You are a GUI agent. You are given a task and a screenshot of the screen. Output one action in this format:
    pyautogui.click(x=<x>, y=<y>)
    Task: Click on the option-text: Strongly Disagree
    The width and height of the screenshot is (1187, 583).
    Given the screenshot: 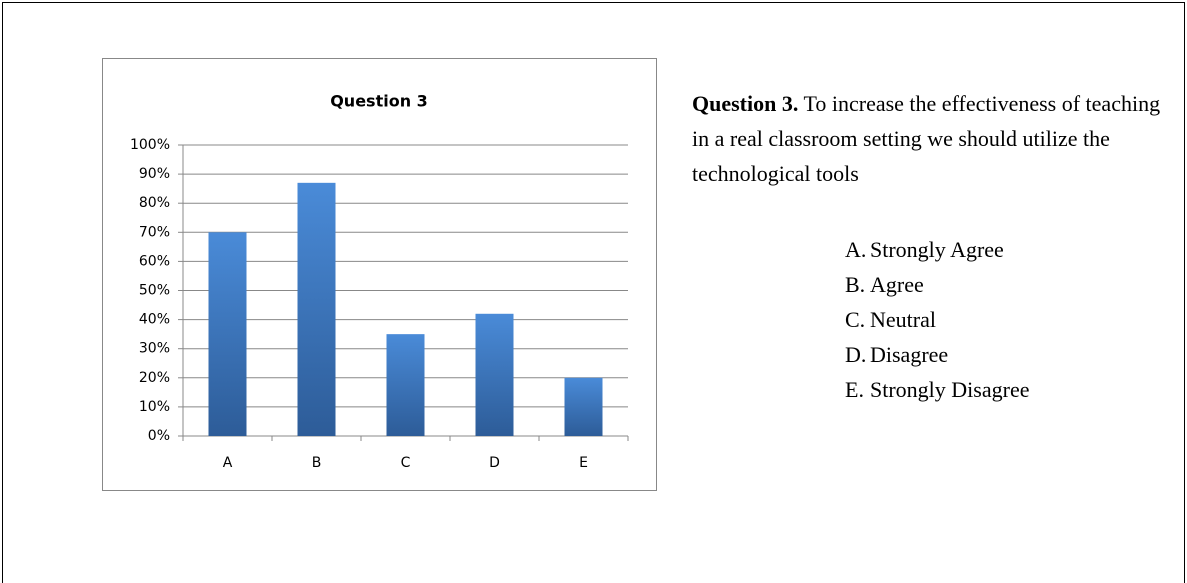 What is the action you would take?
    pyautogui.click(x=950, y=389)
    